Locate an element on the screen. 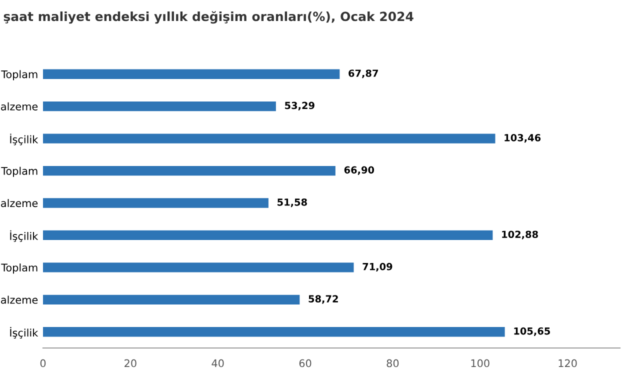  data-label: 51,58 is located at coordinates (292, 203).